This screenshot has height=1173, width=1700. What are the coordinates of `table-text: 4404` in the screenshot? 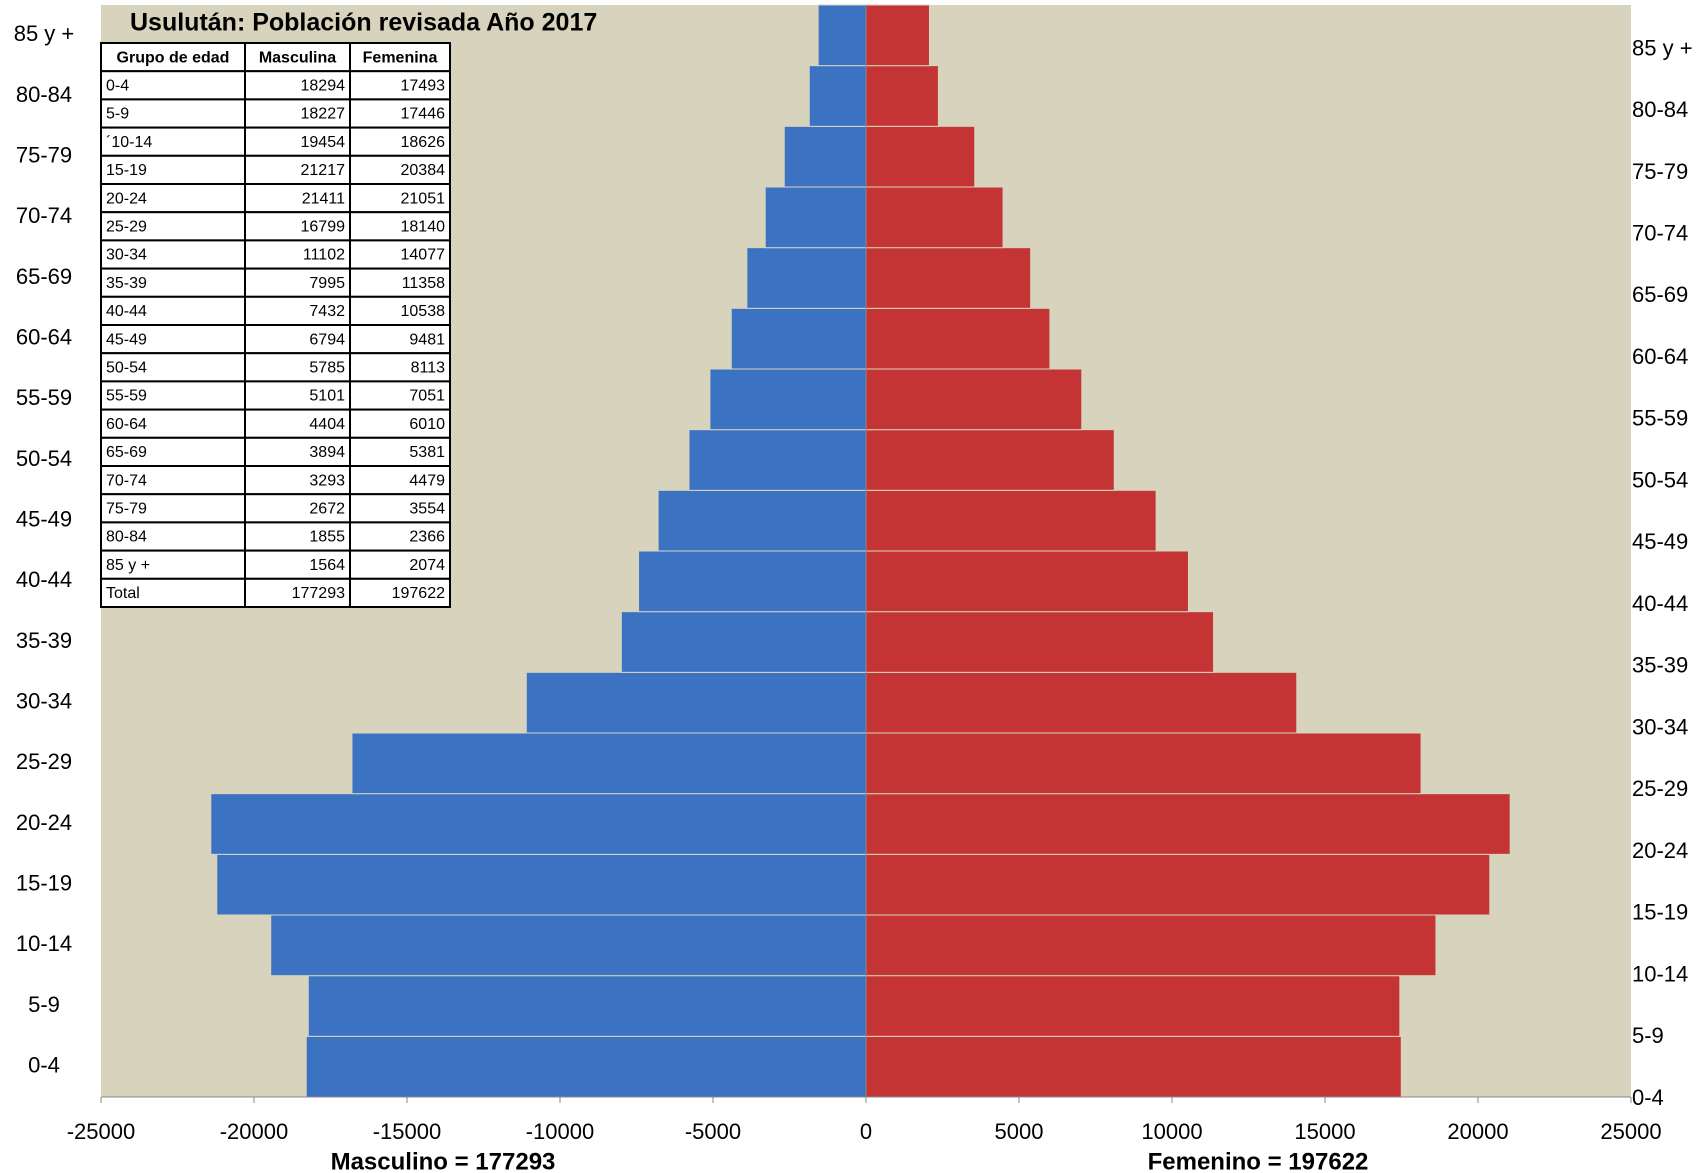 It's located at (327, 424).